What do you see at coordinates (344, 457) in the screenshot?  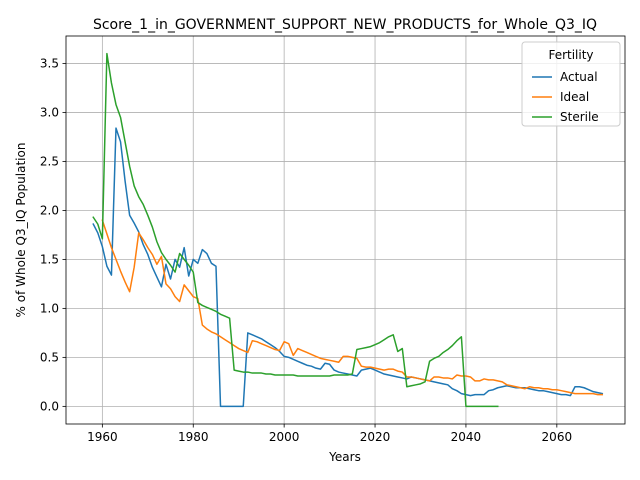 I see `x-axis-label: Years` at bounding box center [344, 457].